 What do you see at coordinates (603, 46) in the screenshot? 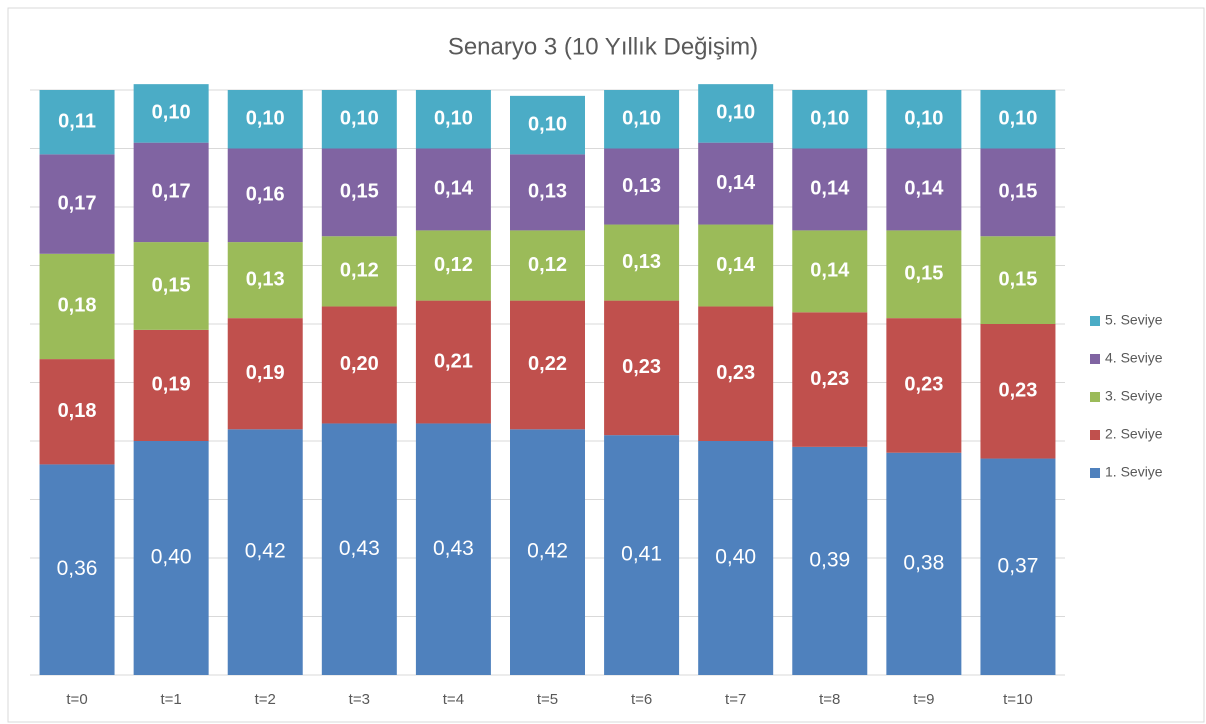
I see `chart-title: Senaryo 3 (10 Yıllık Değişim)` at bounding box center [603, 46].